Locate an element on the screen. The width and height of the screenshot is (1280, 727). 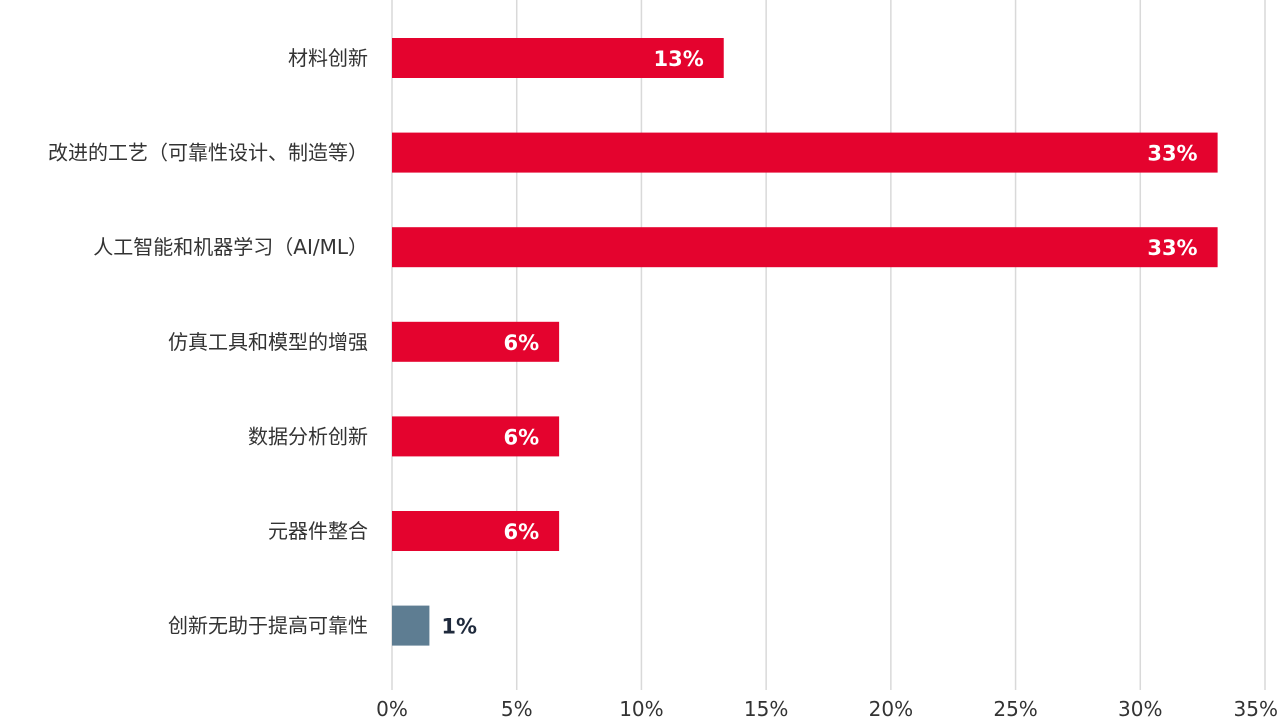
x-axis-ticks: 0% 5% 10% 15% 20% 25% 30% 35% is located at coordinates (827, 709).